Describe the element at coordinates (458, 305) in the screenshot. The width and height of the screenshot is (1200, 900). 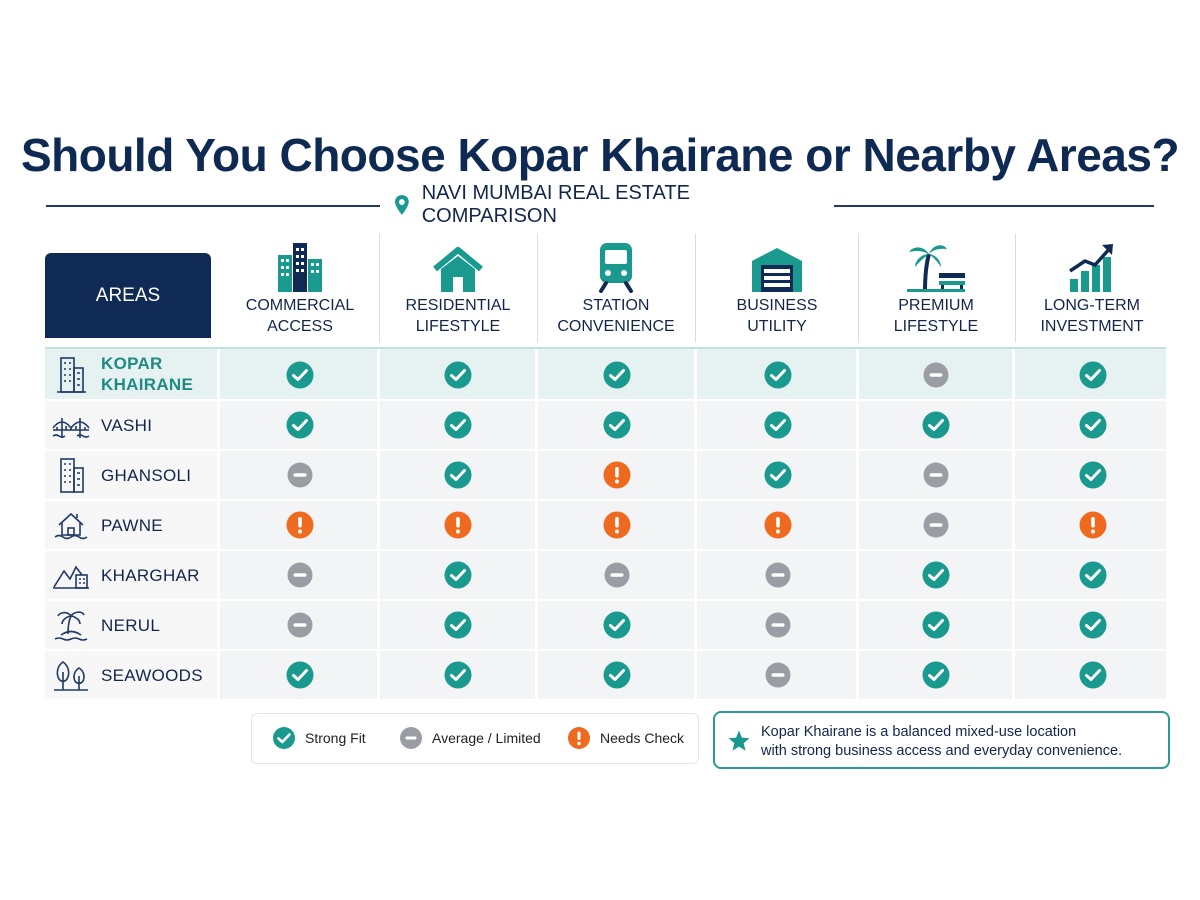
I see `column-label: RESIDENTIAL` at that location.